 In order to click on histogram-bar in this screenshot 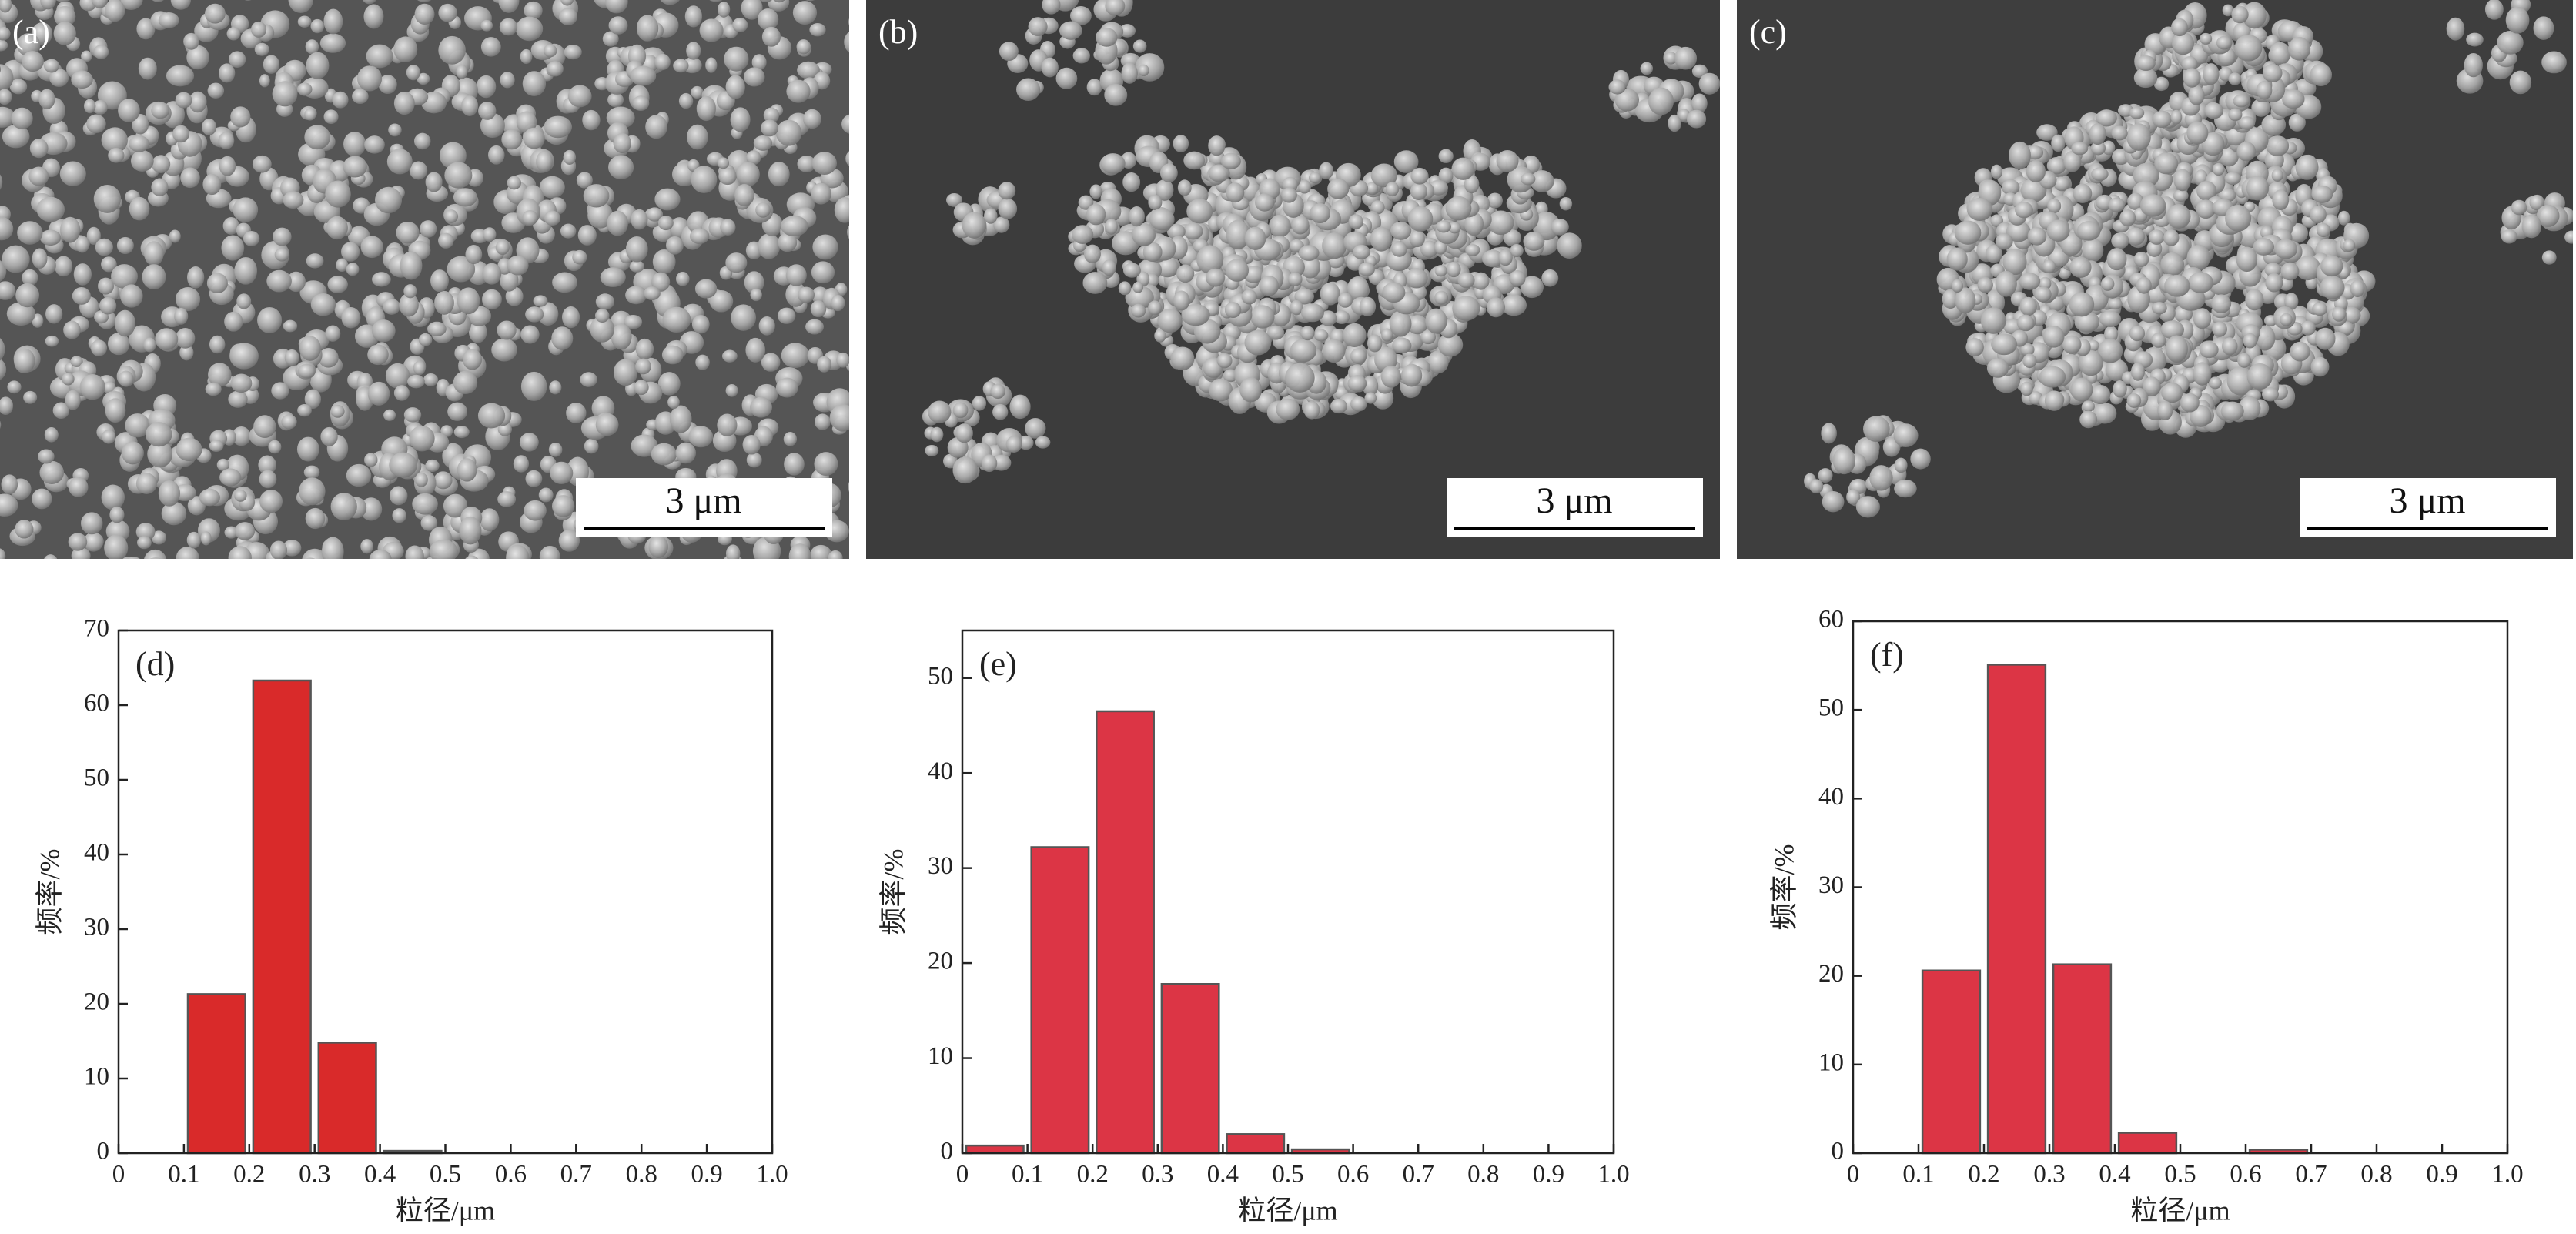, I will do `click(216, 1074)`.